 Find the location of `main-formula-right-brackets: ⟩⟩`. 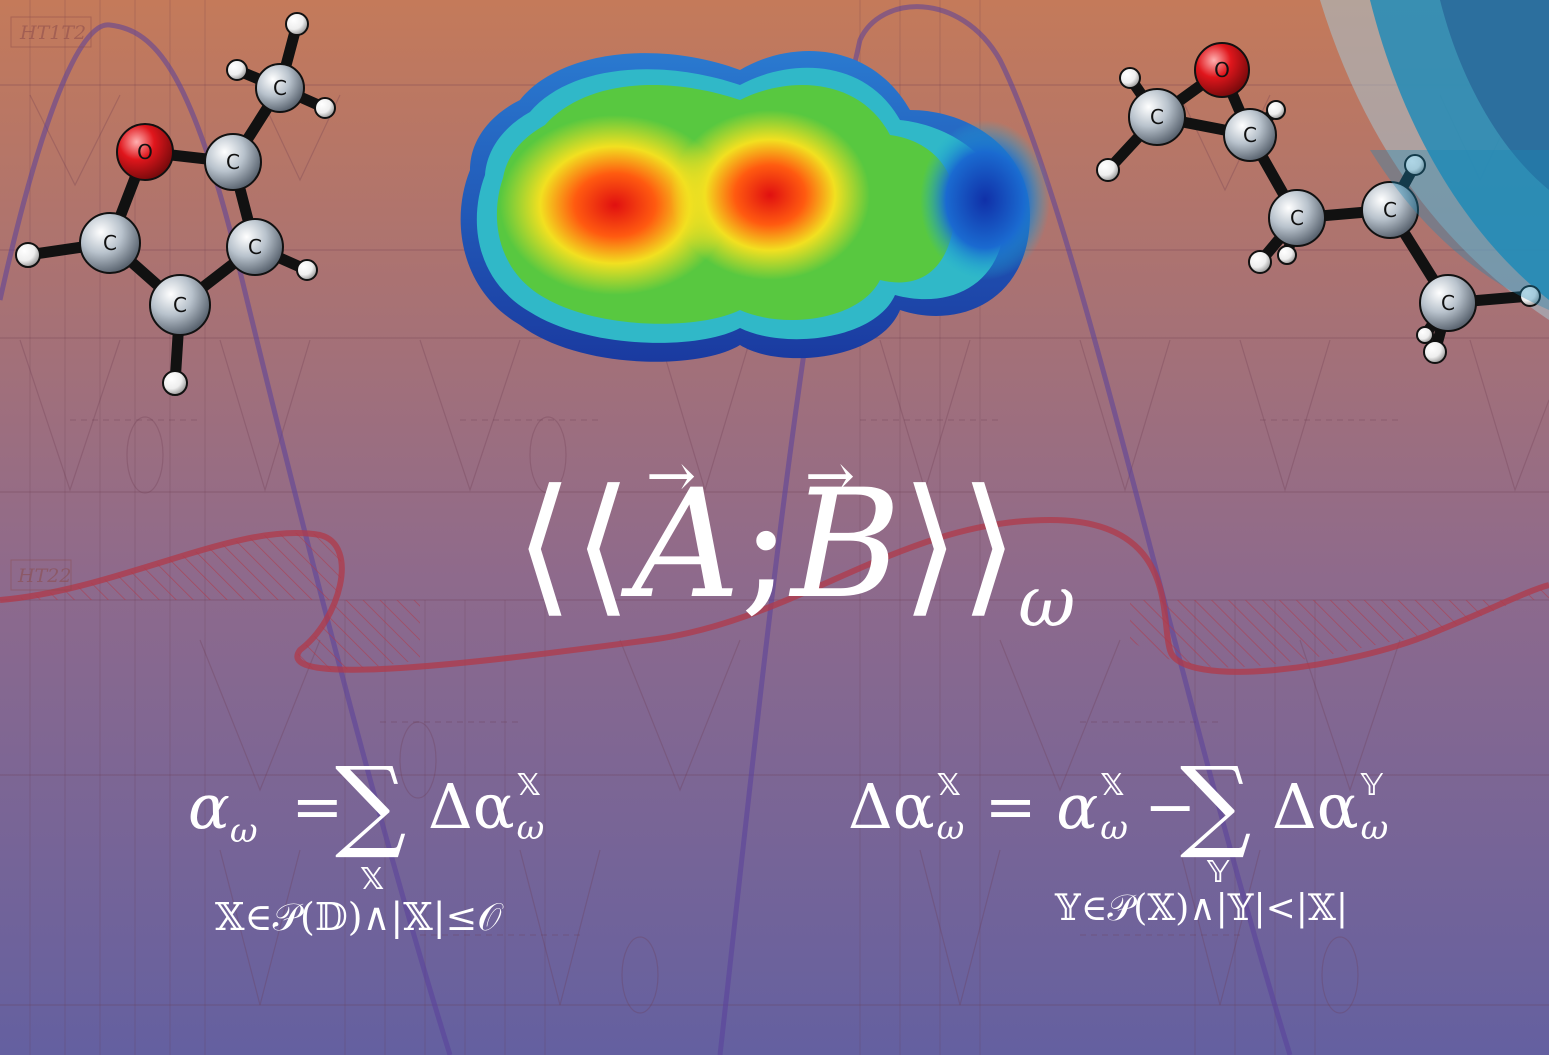

main-formula-right-brackets: ⟩⟩ is located at coordinates (960, 545).